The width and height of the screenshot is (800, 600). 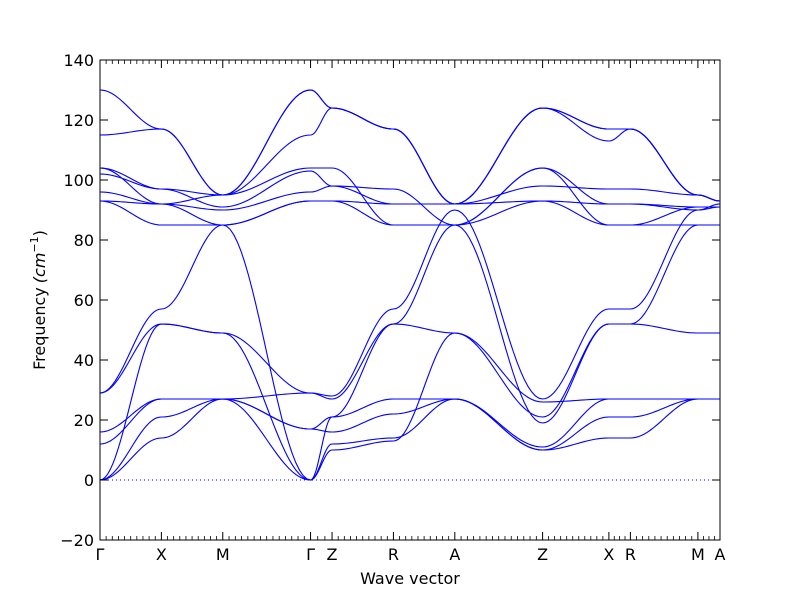 What do you see at coordinates (78, 180) in the screenshot?
I see `y-tick-label: 100` at bounding box center [78, 180].